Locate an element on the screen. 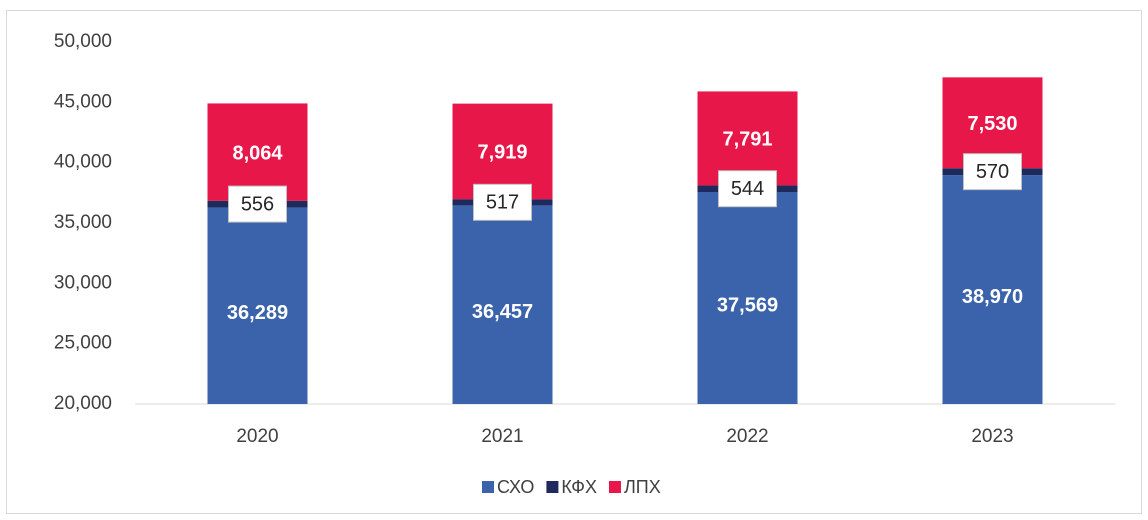 The width and height of the screenshot is (1148, 520). data-label: 517 is located at coordinates (502, 203).